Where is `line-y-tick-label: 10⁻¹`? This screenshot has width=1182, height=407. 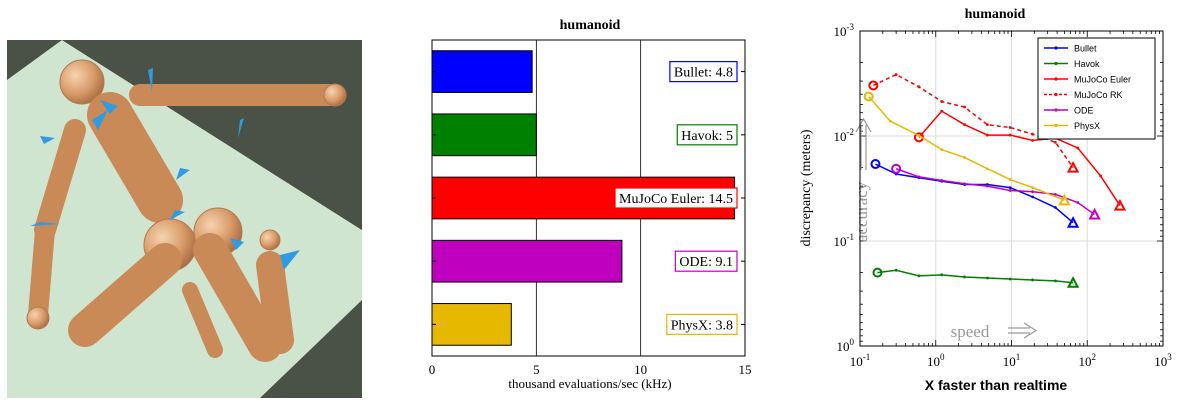 line-y-tick-label: 10⁻¹ is located at coordinates (844, 240).